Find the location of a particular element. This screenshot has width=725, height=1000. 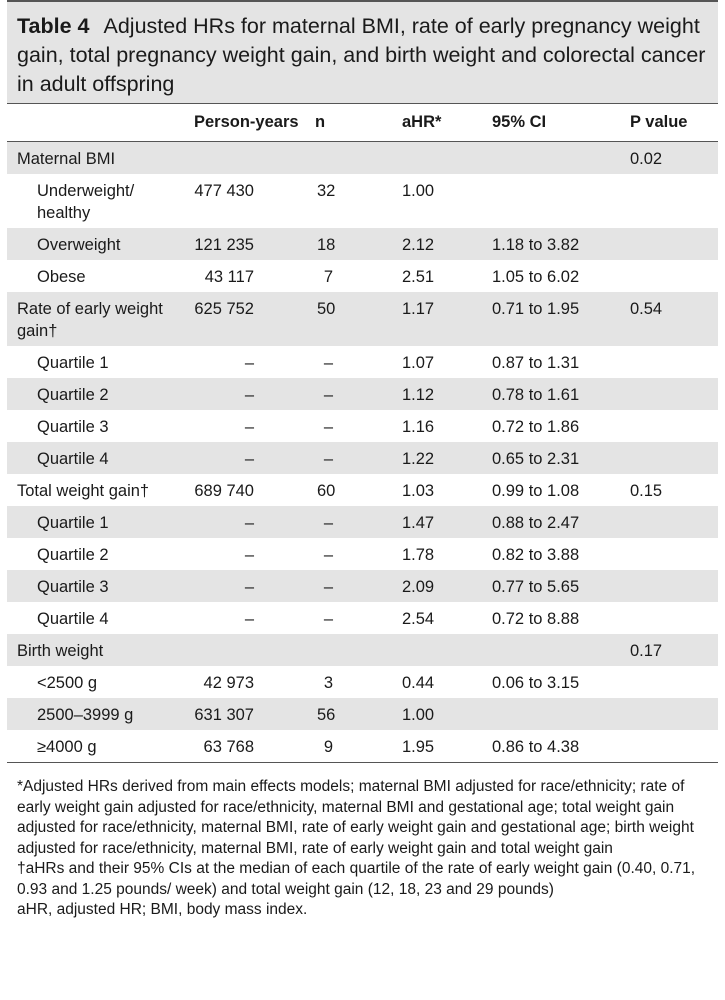

ci-cell: 0.71 to 1.95 is located at coordinates (536, 309).